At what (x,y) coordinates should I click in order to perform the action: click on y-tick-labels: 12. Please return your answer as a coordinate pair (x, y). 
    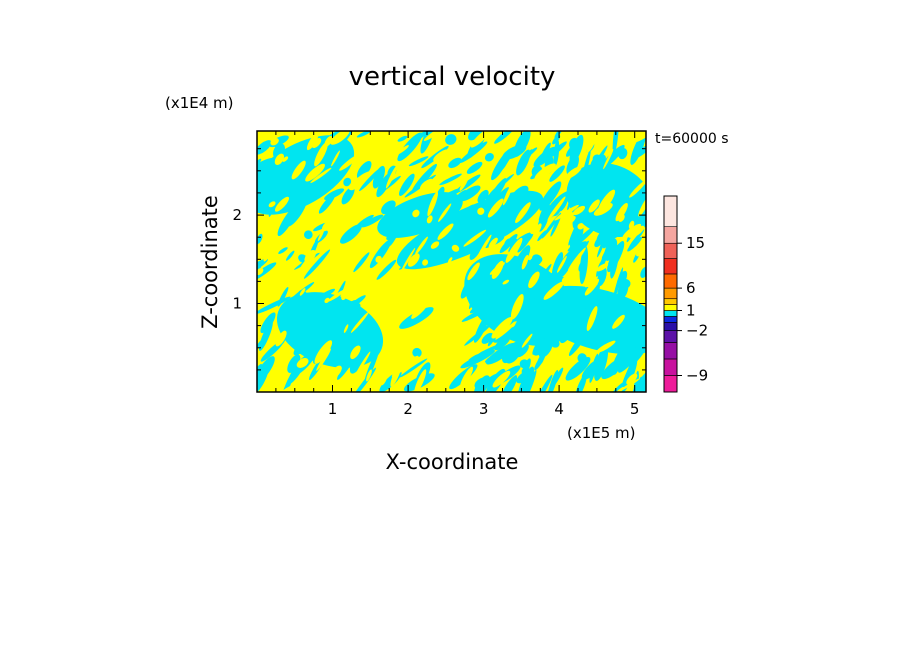
    Looking at the image, I should click on (237, 259).